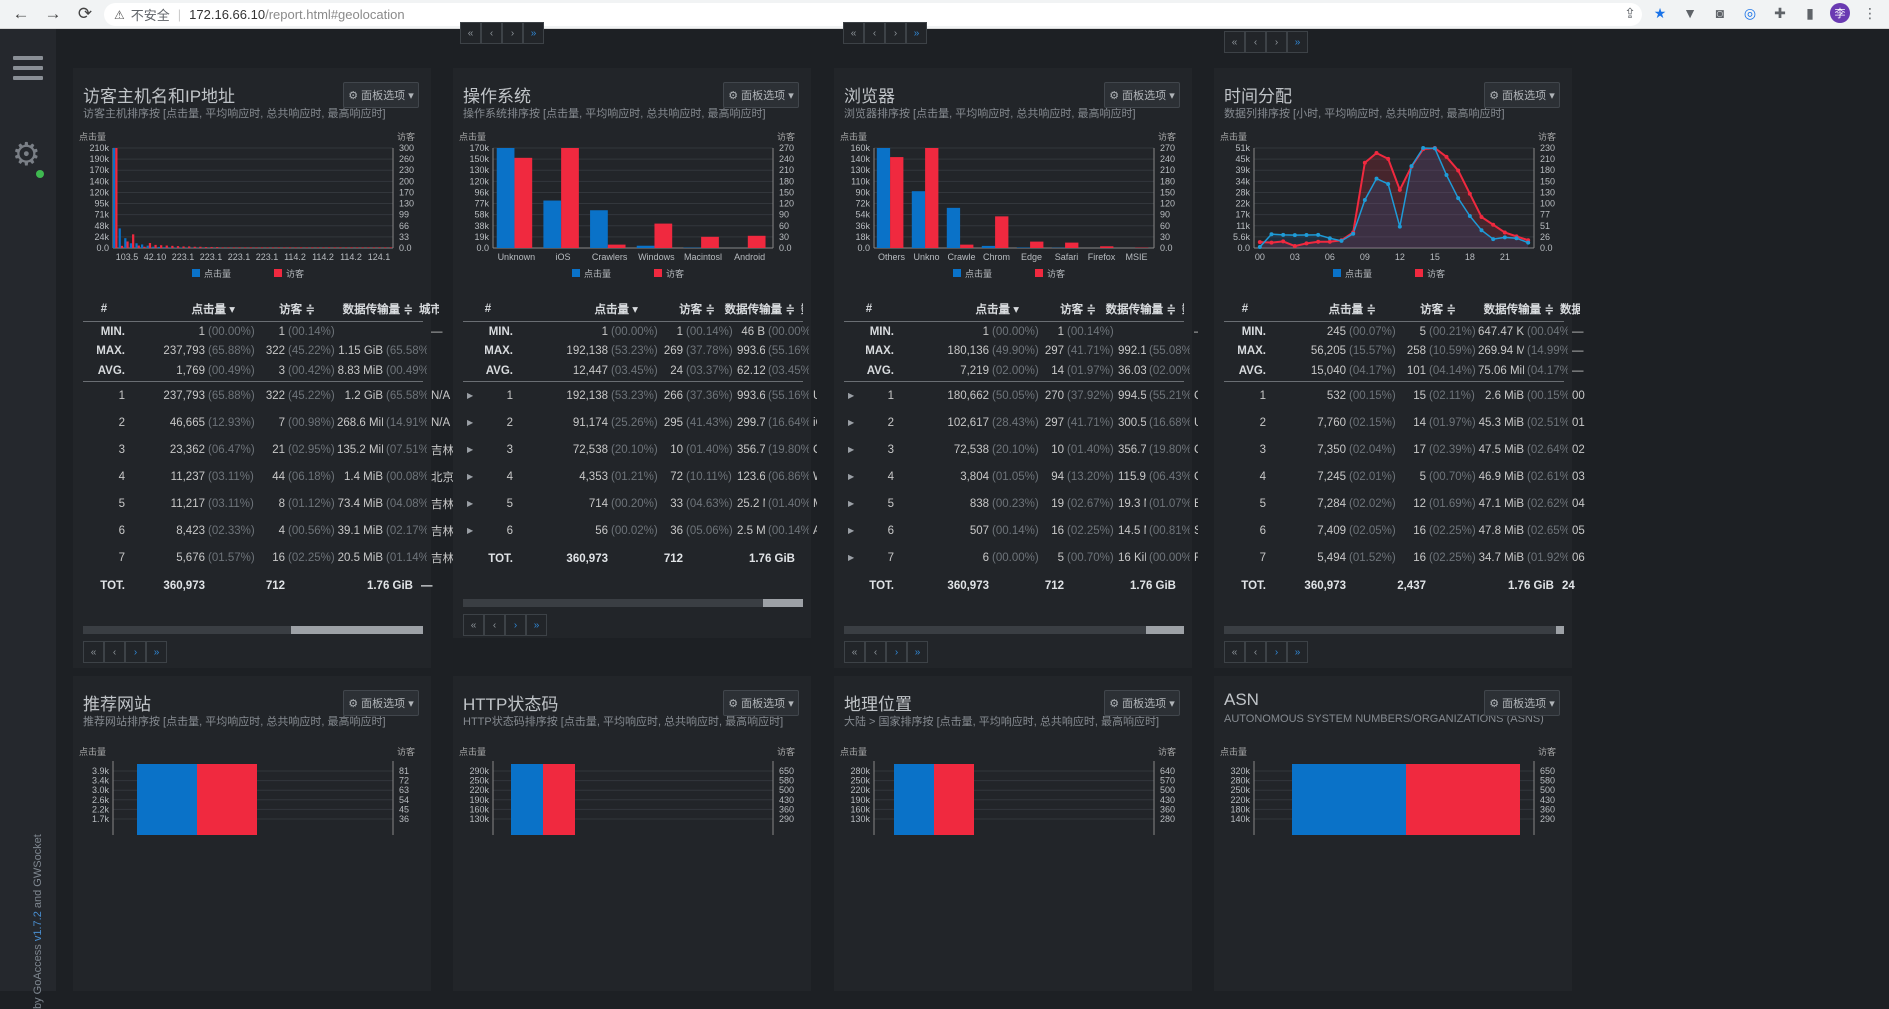 The height and width of the screenshot is (1009, 1889). Describe the element at coordinates (1810, 13) in the screenshot. I see `side-panel-icon: ▮` at that location.